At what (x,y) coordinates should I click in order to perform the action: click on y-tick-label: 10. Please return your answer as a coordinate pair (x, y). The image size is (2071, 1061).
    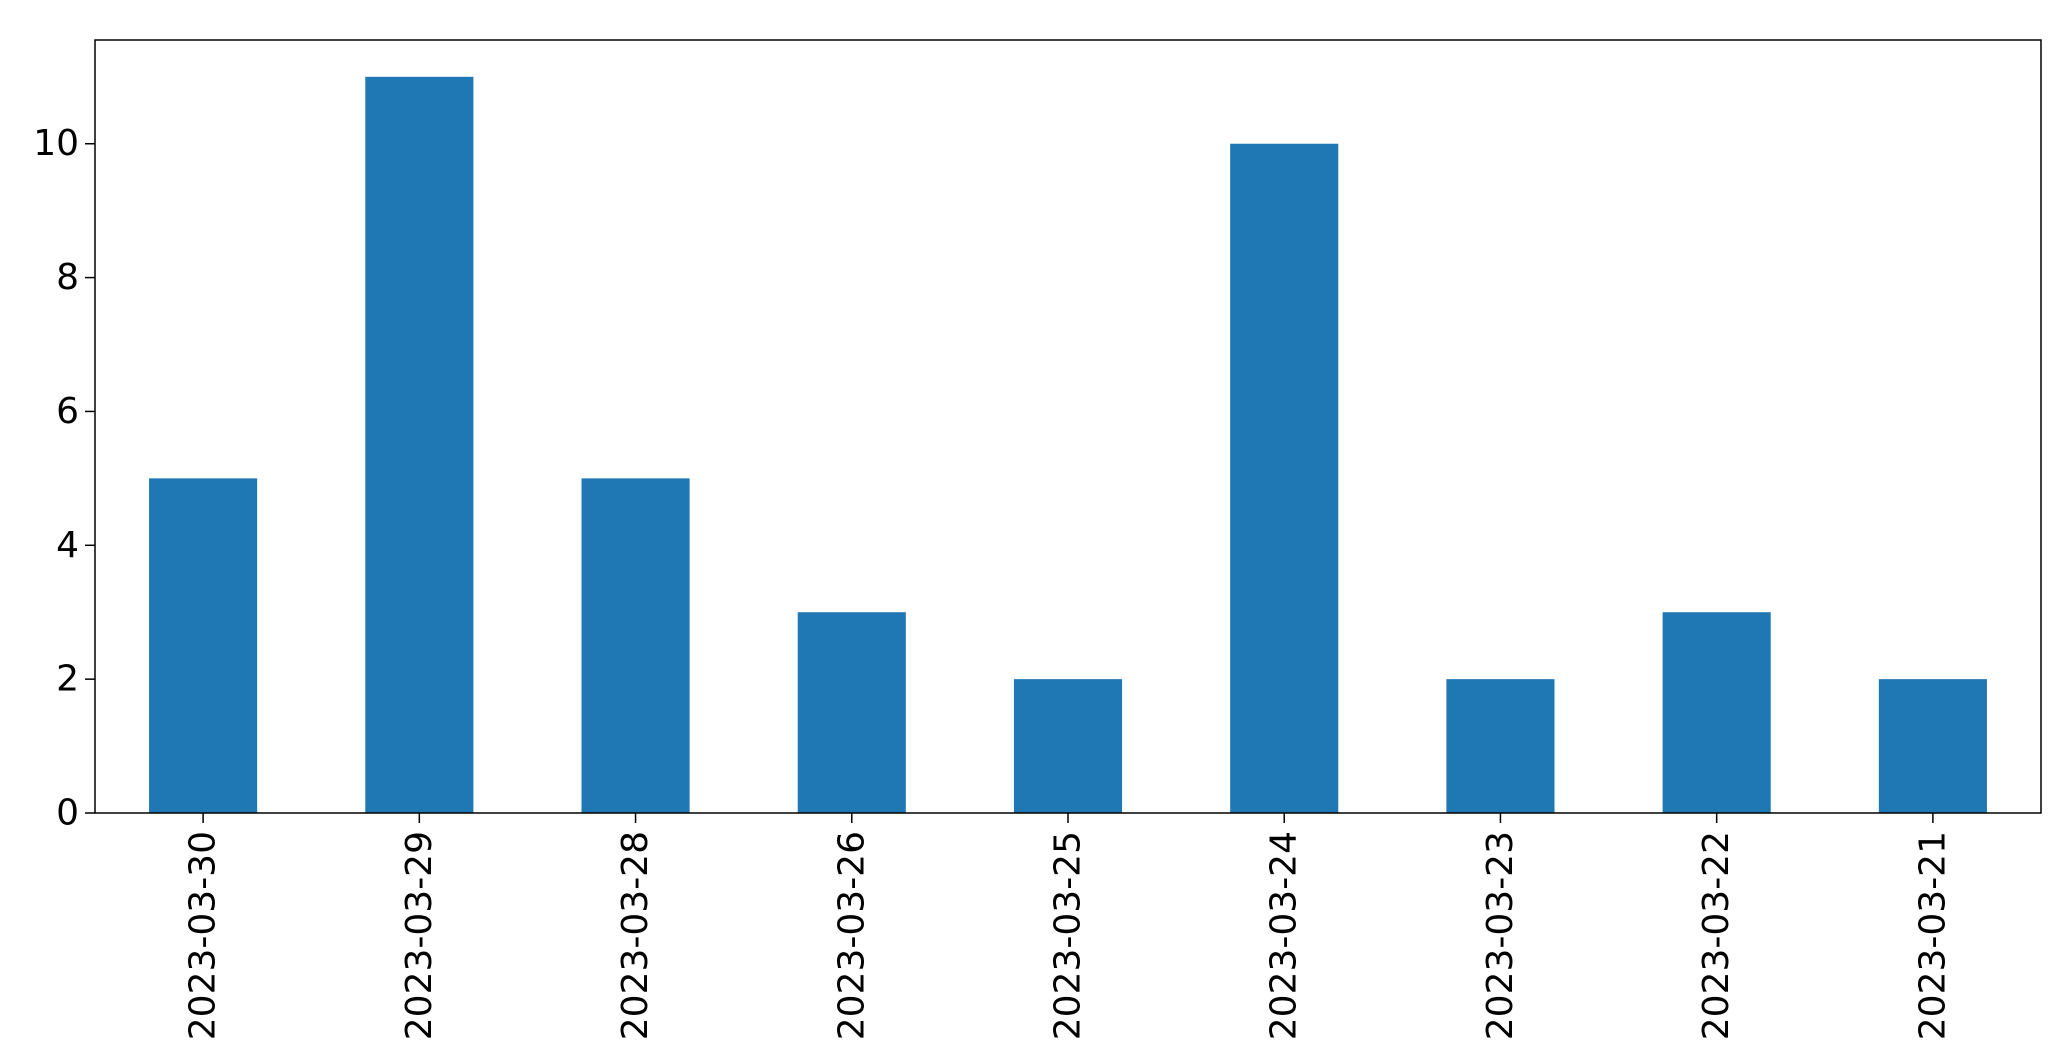
    Looking at the image, I should click on (56, 143).